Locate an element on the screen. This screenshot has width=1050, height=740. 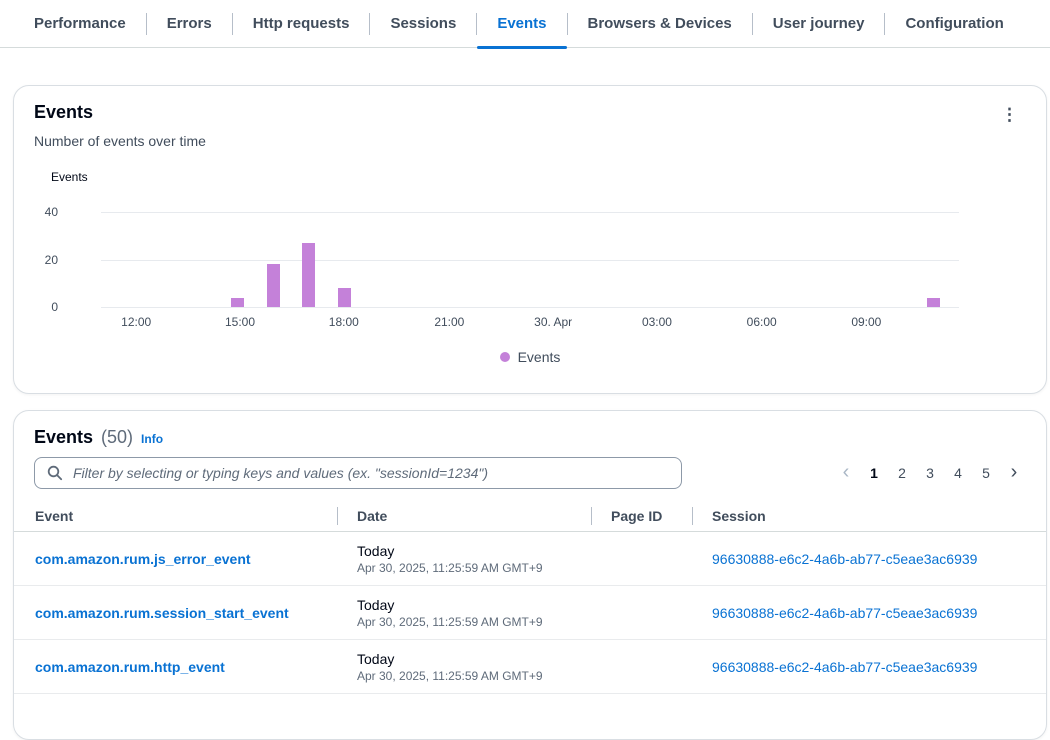
pagination-page-4: 4 is located at coordinates (958, 473).